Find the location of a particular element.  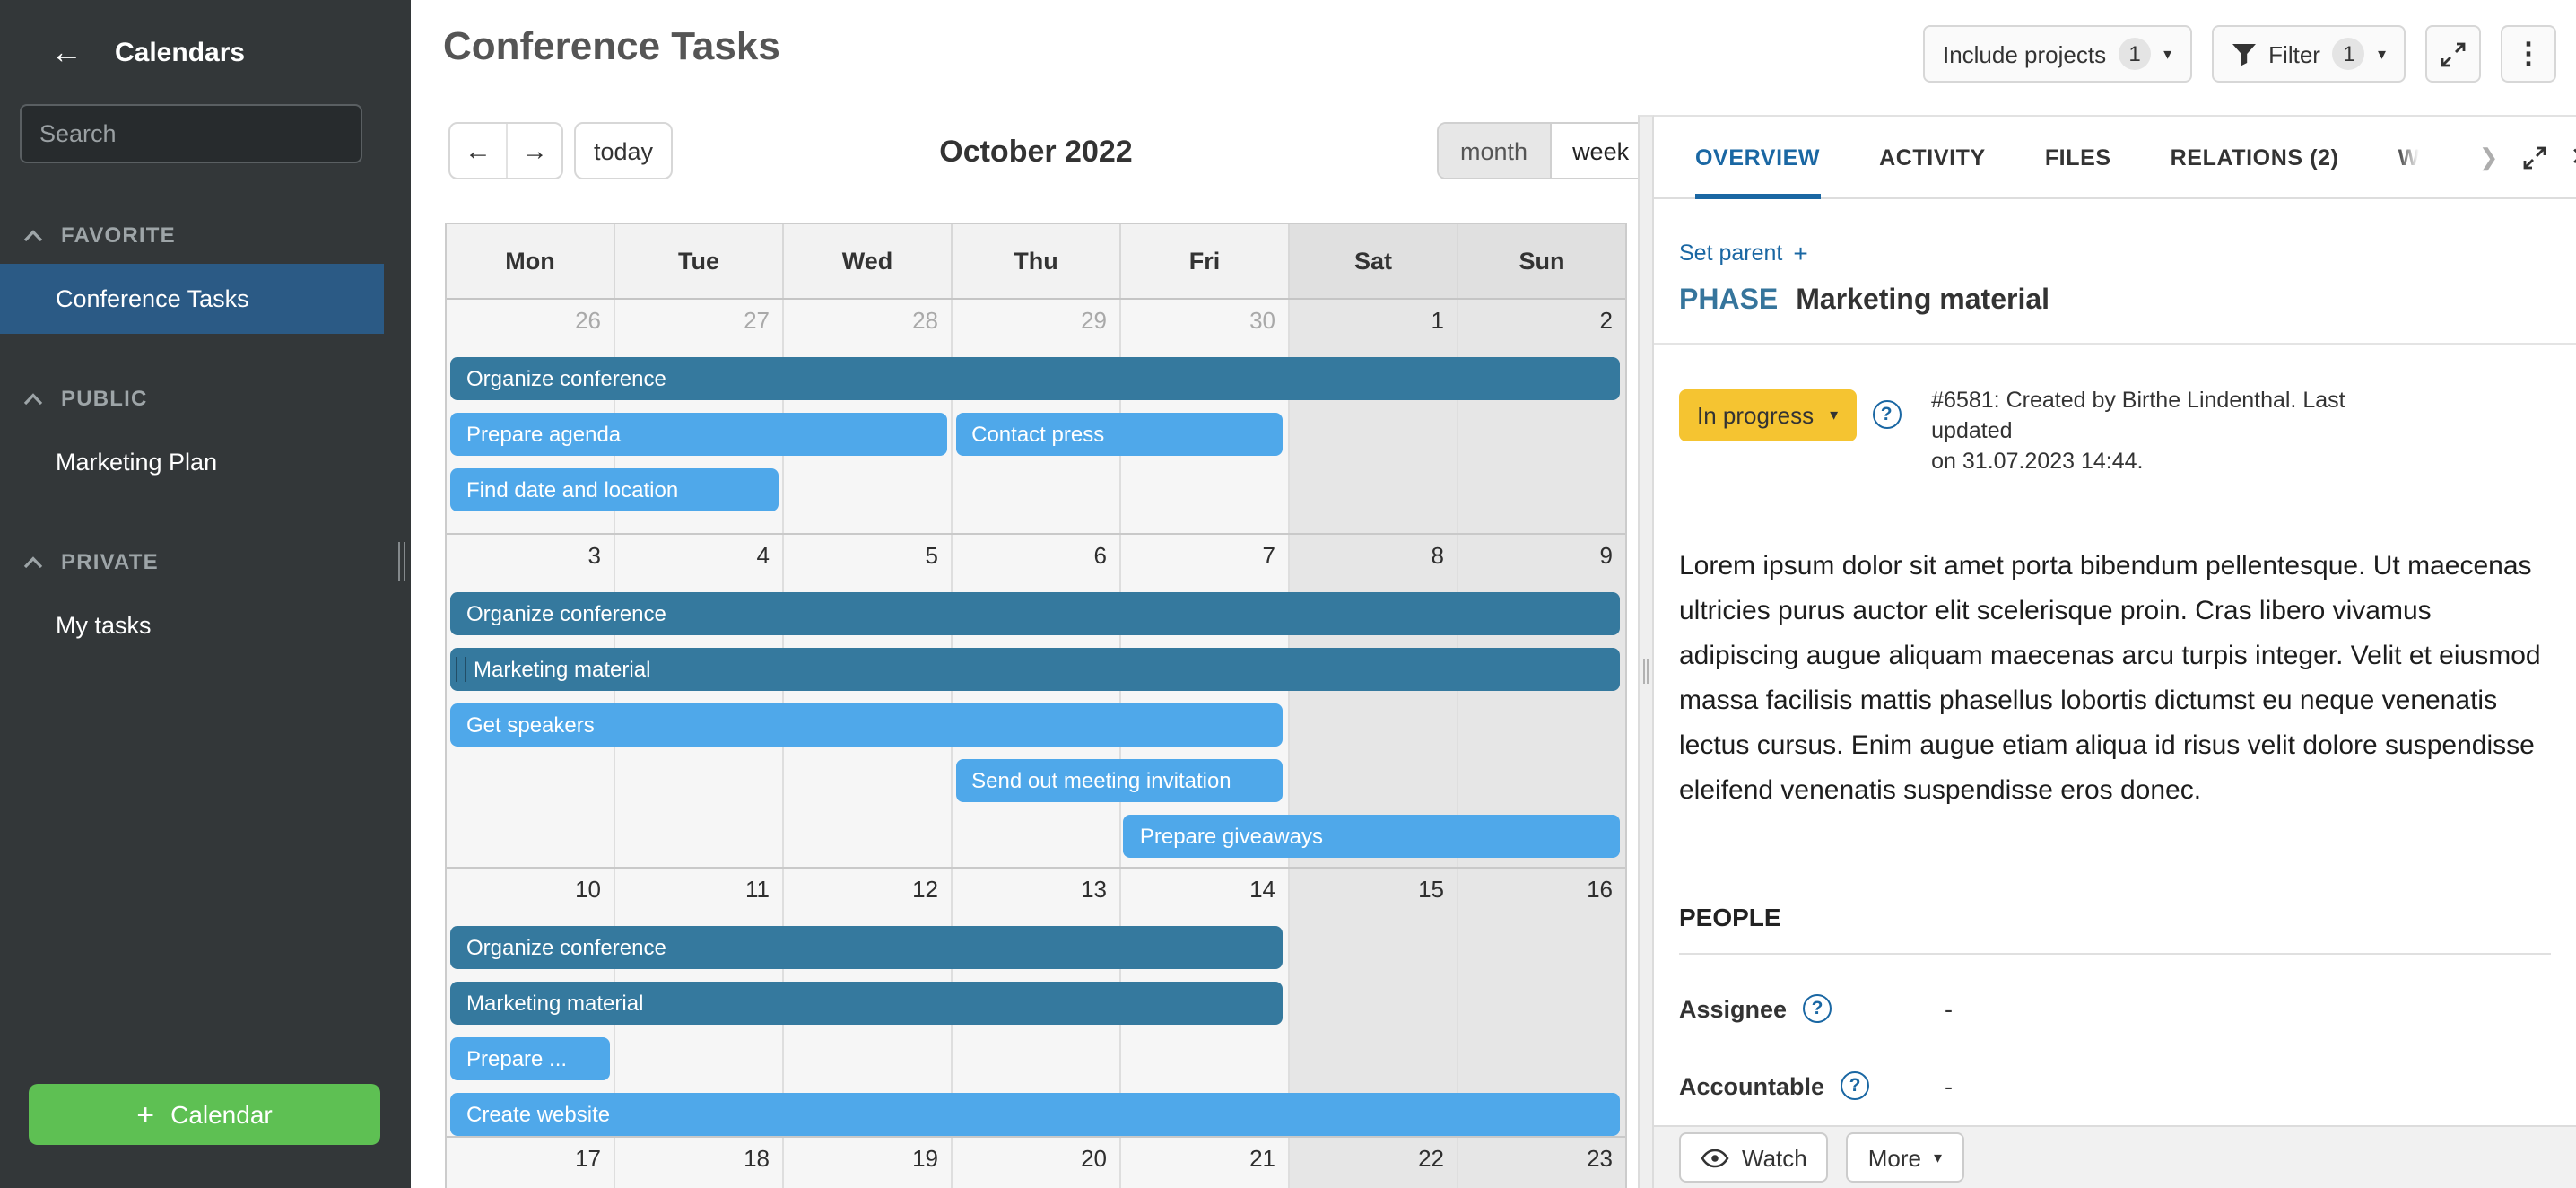

pane-divider is located at coordinates (1646, 651).